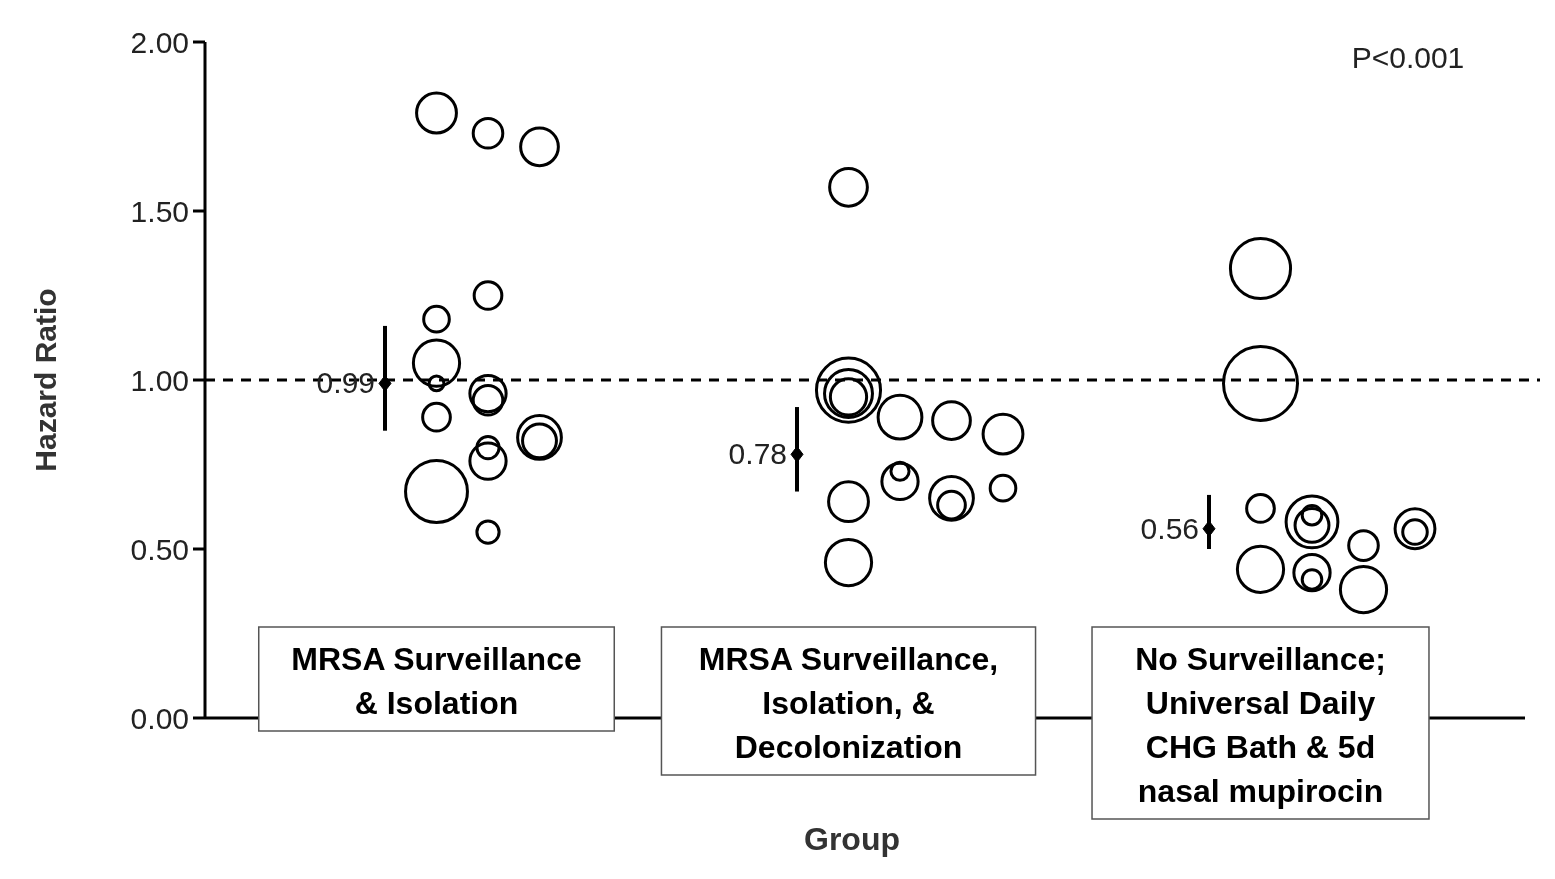  What do you see at coordinates (848, 703) in the screenshot?
I see `x-tick-label: MRSA Surveillance, Isolation, & Decolonization` at bounding box center [848, 703].